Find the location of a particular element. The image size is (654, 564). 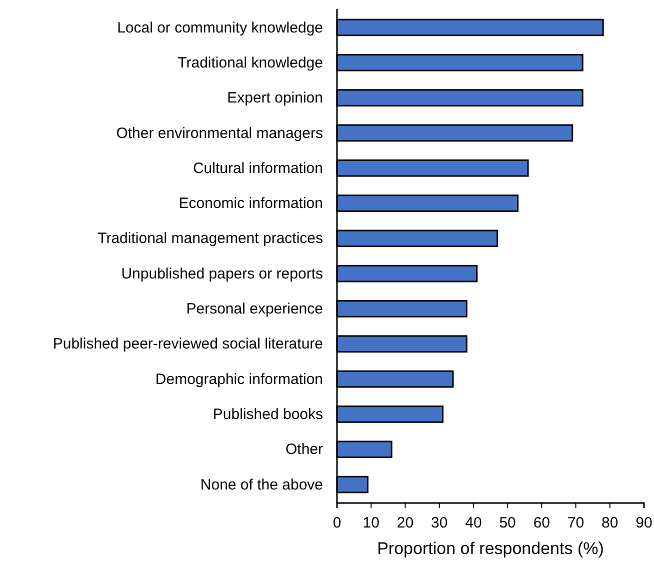

x-tick-label: 70 is located at coordinates (575, 523).